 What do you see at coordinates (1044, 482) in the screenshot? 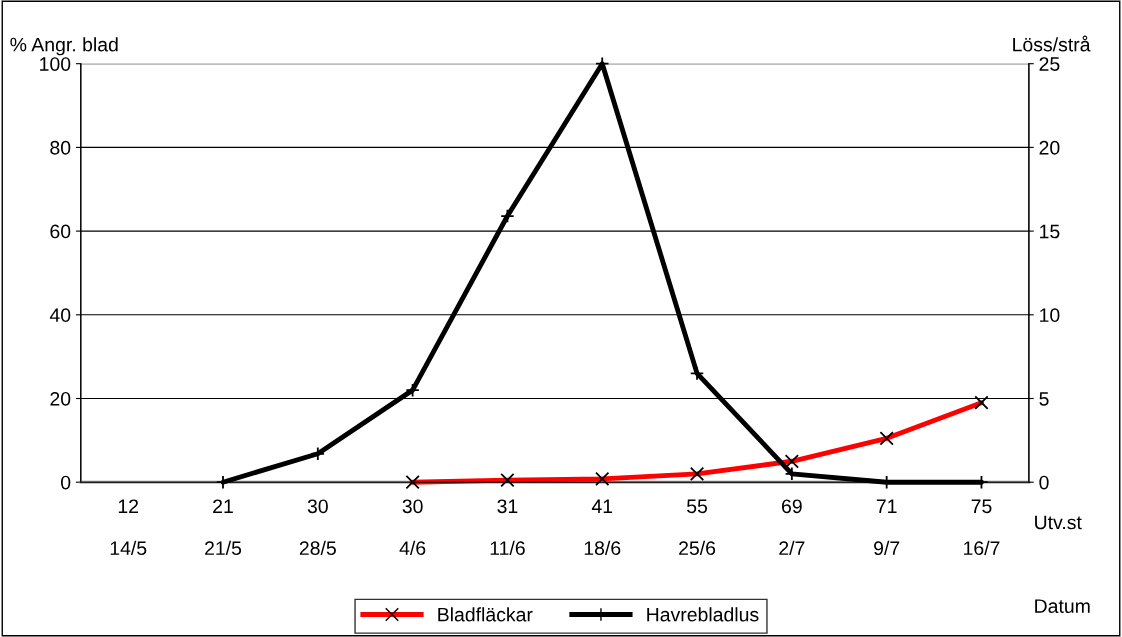
I see `y2-tick-label: 0` at bounding box center [1044, 482].